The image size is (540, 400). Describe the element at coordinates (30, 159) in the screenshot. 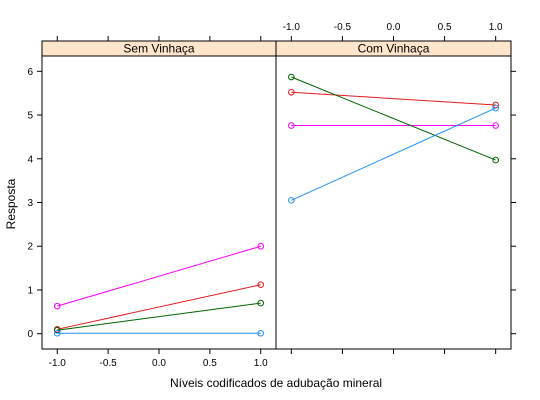

I see `y-tick-label: 4` at that location.